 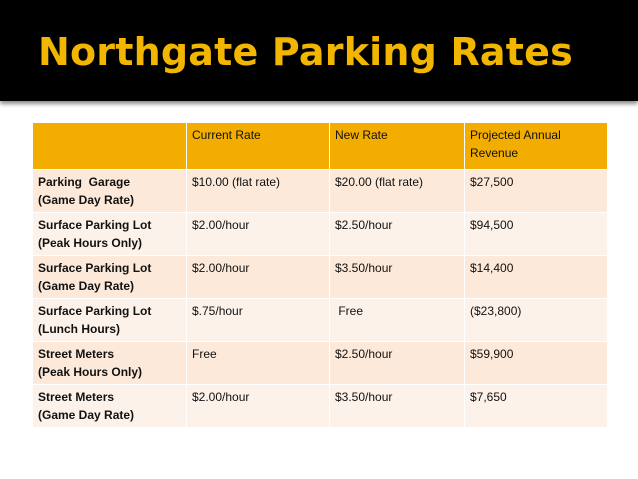 I want to click on new-rate-cell: $20.00 (flat rate), so click(x=397, y=191).